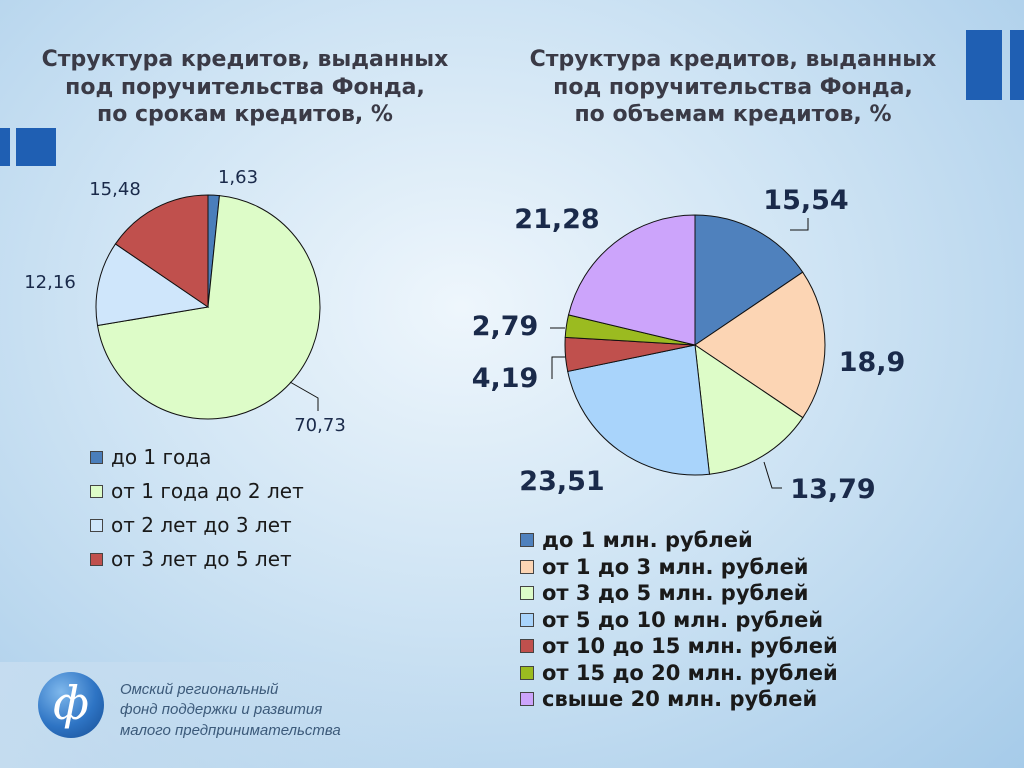 The width and height of the screenshot is (1024, 768). What do you see at coordinates (199, 689) in the screenshot?
I see `footer-line-1: Омский региональный` at bounding box center [199, 689].